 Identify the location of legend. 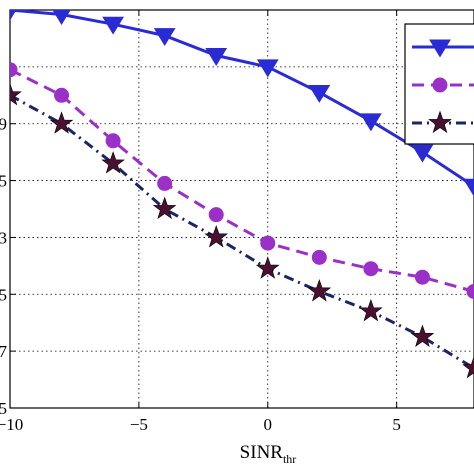
(439, 84).